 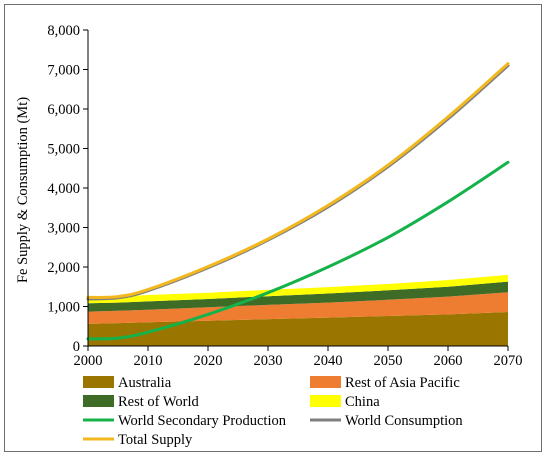 What do you see at coordinates (328, 361) in the screenshot?
I see `x-tick-label: 2040` at bounding box center [328, 361].